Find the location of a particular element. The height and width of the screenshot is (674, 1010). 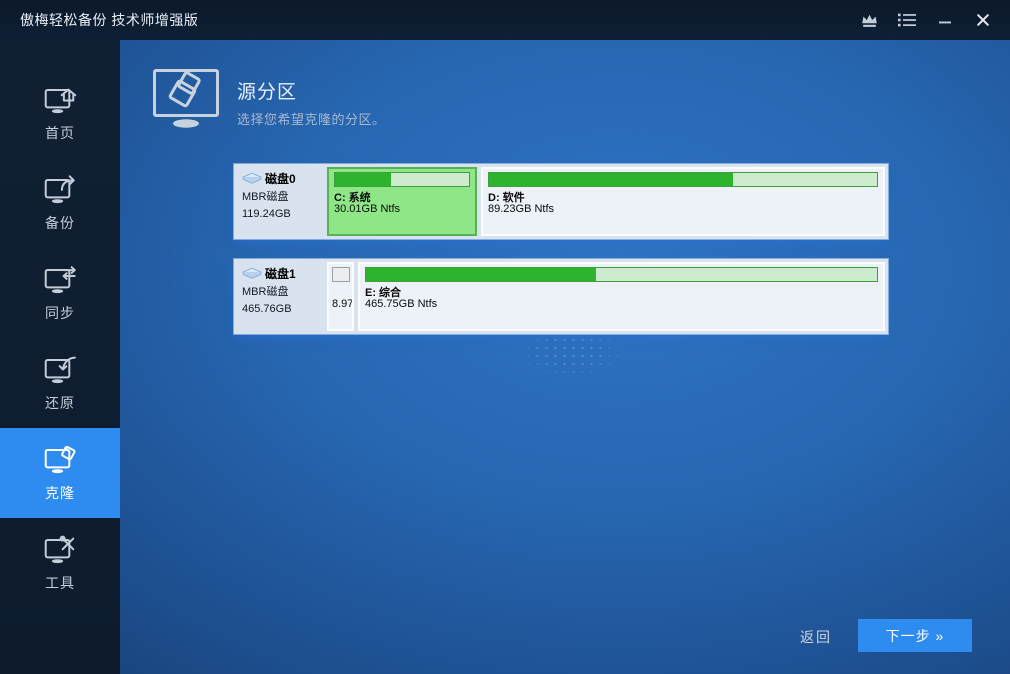

next-button: 下一步 » is located at coordinates (915, 635).